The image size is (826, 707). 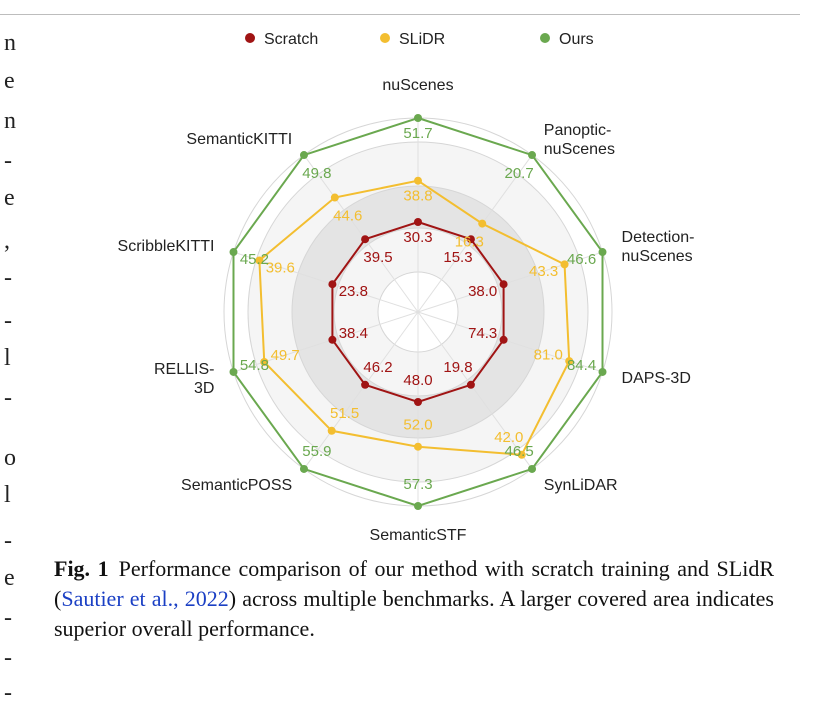 I want to click on data-label: 51.5, so click(x=344, y=413).